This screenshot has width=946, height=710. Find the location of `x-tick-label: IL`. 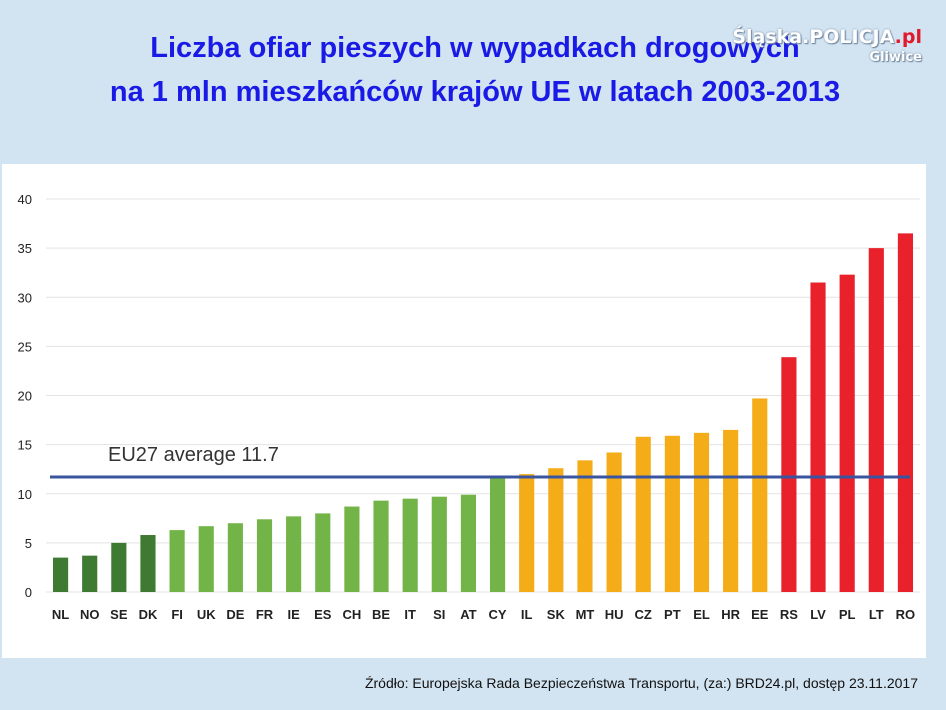

x-tick-label: IL is located at coordinates (527, 614).